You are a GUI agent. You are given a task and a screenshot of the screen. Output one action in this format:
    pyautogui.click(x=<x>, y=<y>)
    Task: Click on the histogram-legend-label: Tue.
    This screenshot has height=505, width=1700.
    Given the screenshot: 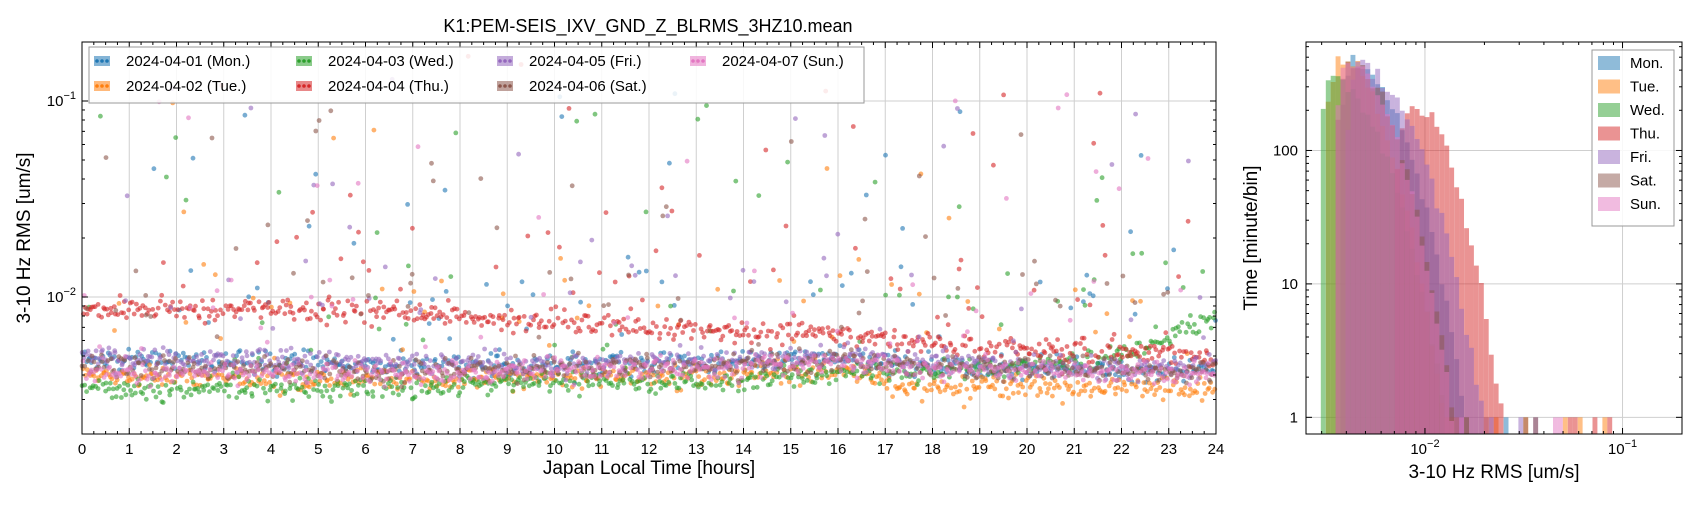 What is the action you would take?
    pyautogui.click(x=1644, y=87)
    